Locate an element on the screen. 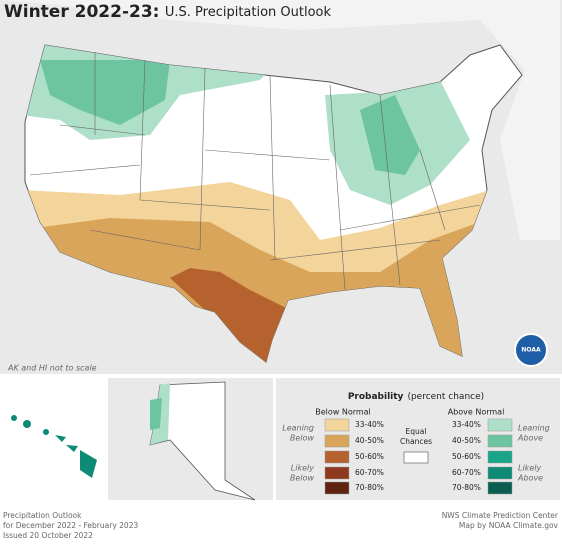 The width and height of the screenshot is (562, 546). legend-equal-swatch is located at coordinates (416, 457).